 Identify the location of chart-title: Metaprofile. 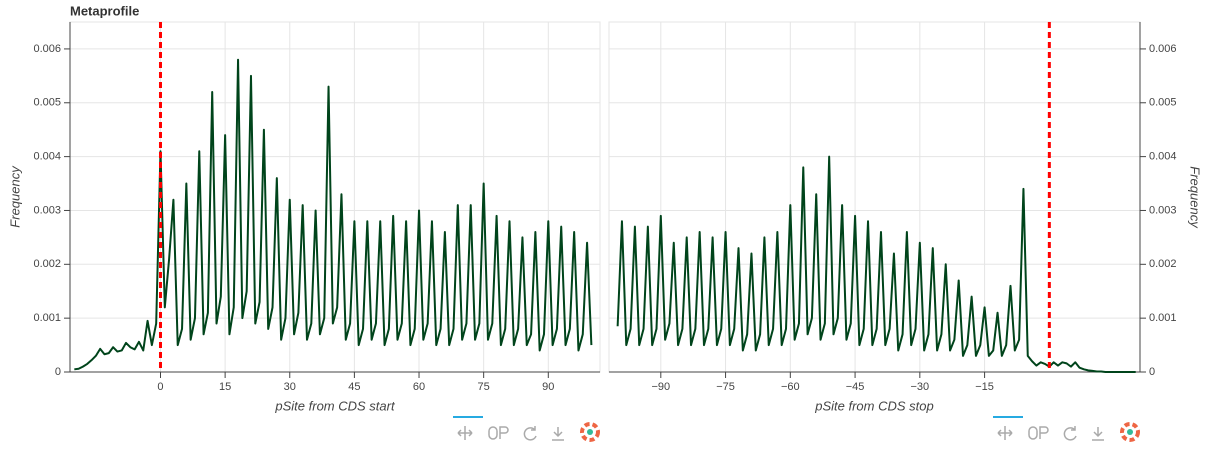
(104, 10).